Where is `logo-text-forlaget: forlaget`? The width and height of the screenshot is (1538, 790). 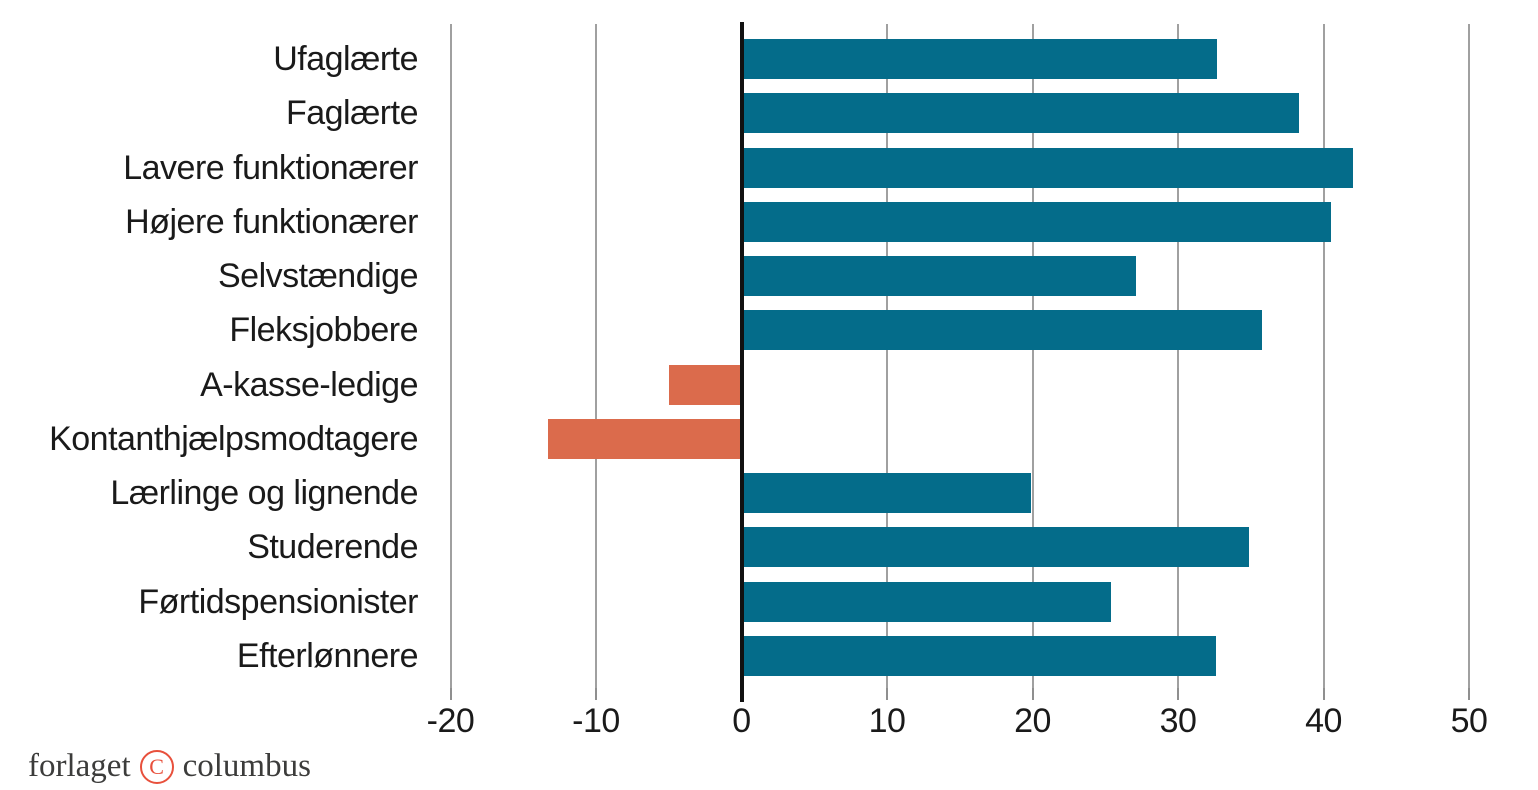
logo-text-forlaget: forlaget is located at coordinates (79, 766).